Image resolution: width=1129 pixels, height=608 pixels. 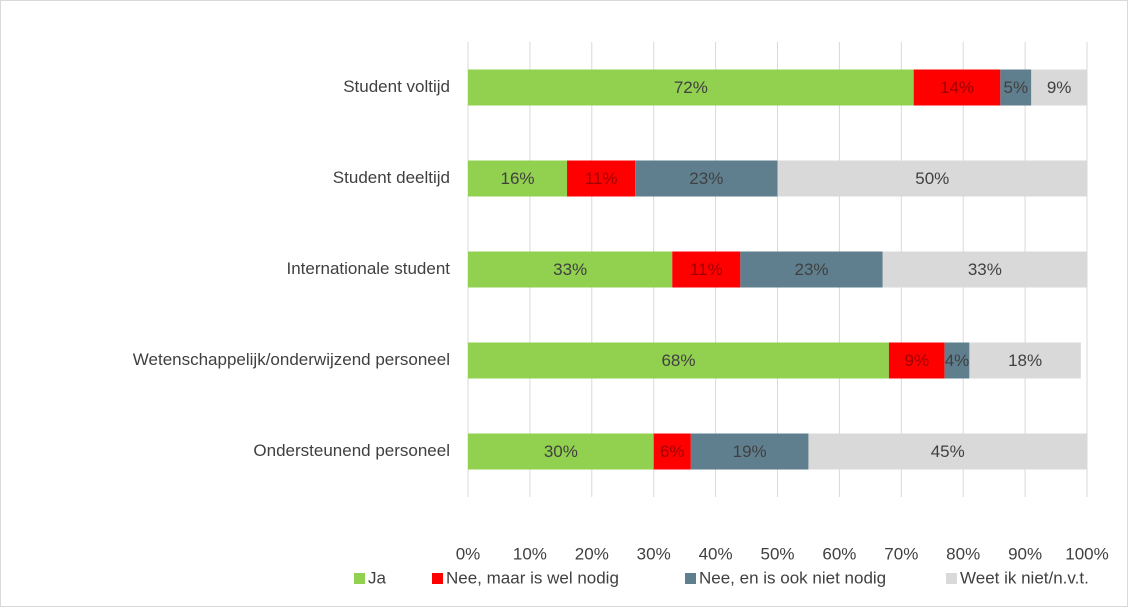 I want to click on legend-label: Weet ik niet/n.v.t., so click(x=1024, y=577).